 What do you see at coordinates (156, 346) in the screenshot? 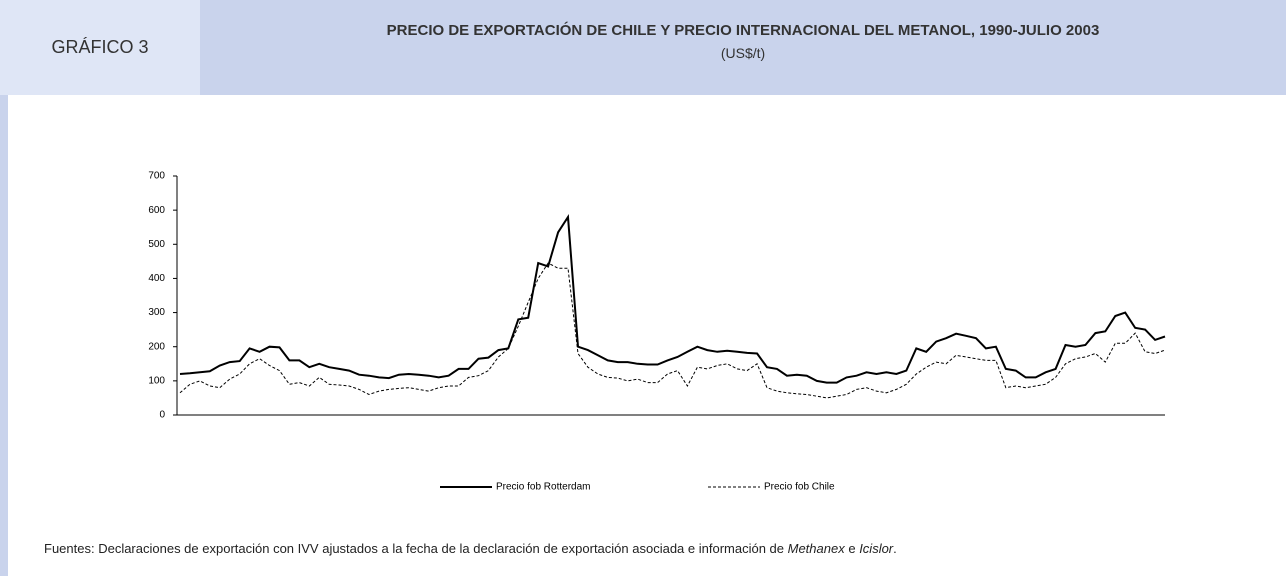
I see `y-tick-label: 200` at bounding box center [156, 346].